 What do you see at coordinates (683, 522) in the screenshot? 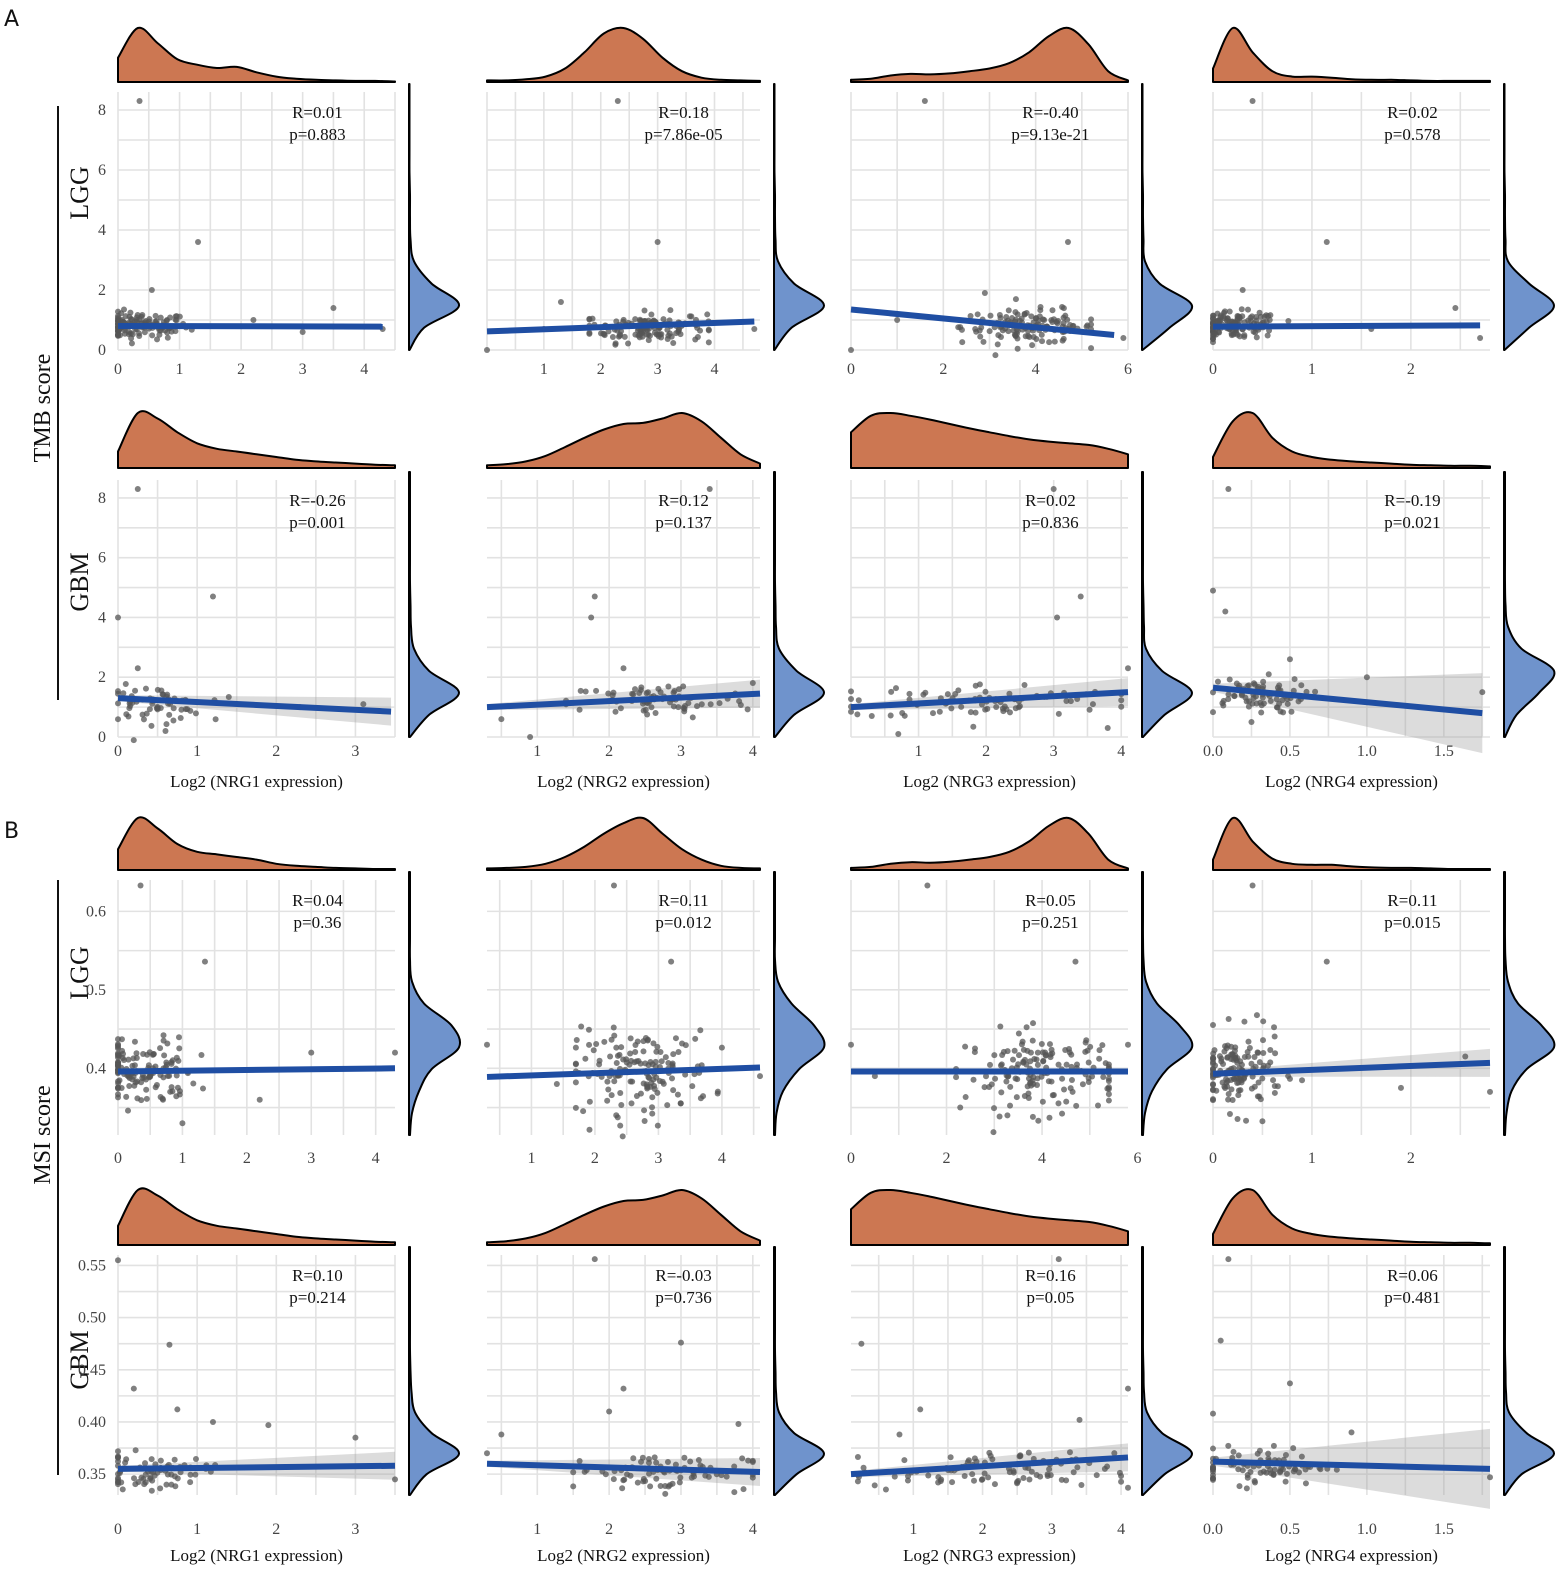
I see `stat-p-label: p=0.137` at bounding box center [683, 522].